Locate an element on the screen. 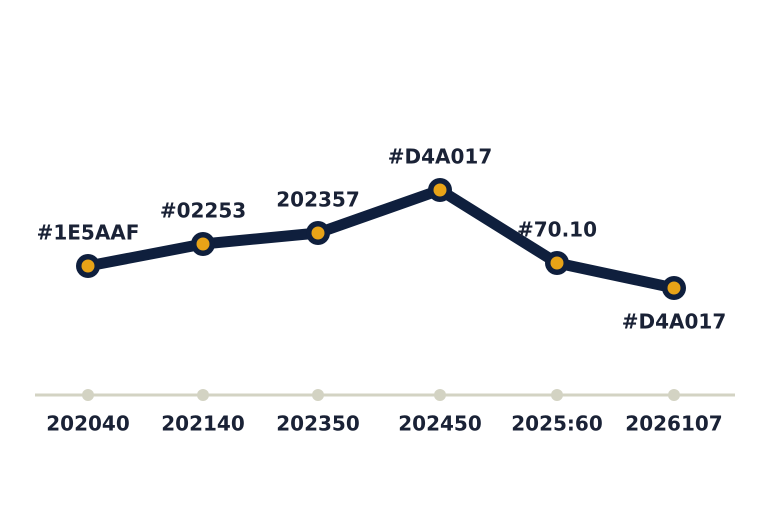 This screenshot has width=768, height=512. x-tick-label: 202140 is located at coordinates (203, 424).